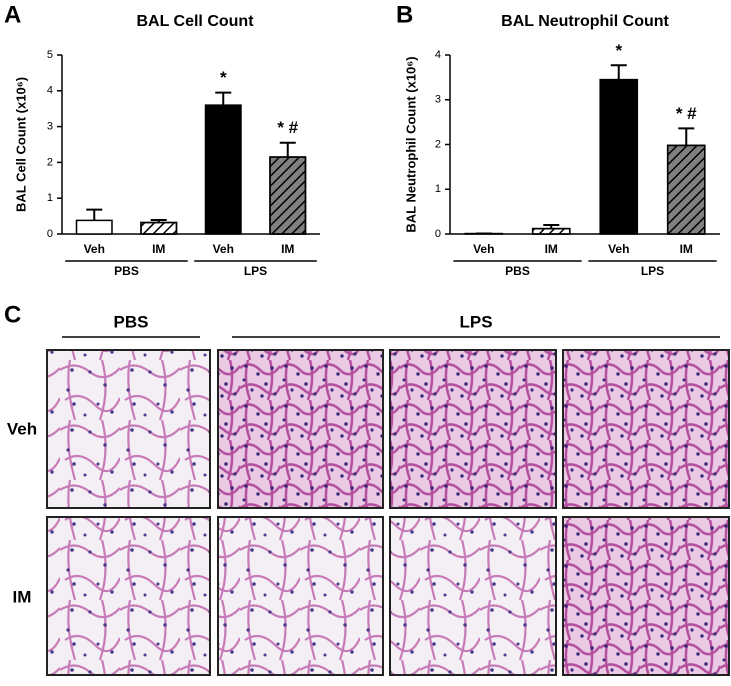 The image size is (731, 686). What do you see at coordinates (22, 596) in the screenshot?
I see `row-label: IM` at bounding box center [22, 596].